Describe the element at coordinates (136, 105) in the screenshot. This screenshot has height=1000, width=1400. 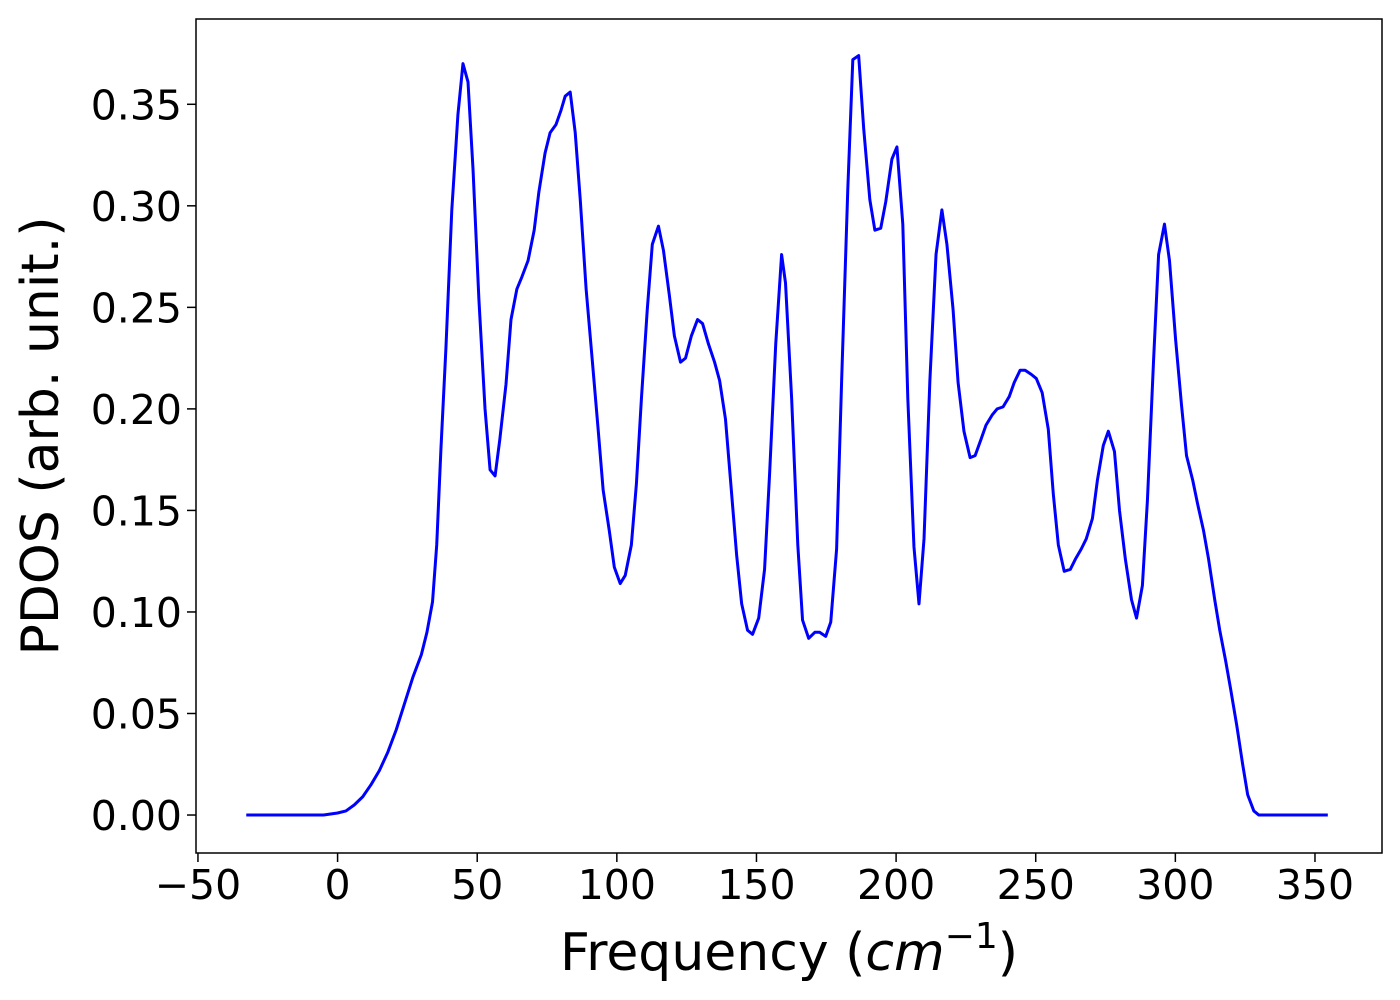
I see `y-tick-label: 0.35` at that location.